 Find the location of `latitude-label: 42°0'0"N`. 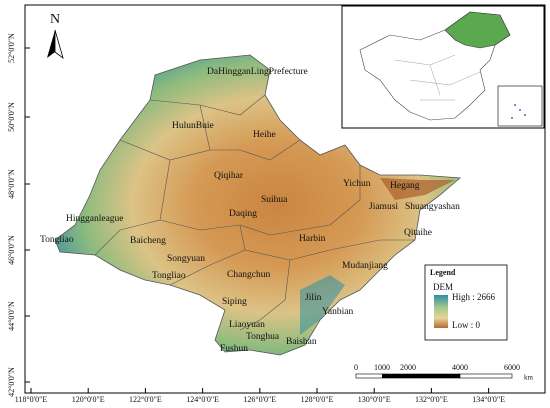

latitude-label: 42°0'0"N is located at coordinates (11, 382).